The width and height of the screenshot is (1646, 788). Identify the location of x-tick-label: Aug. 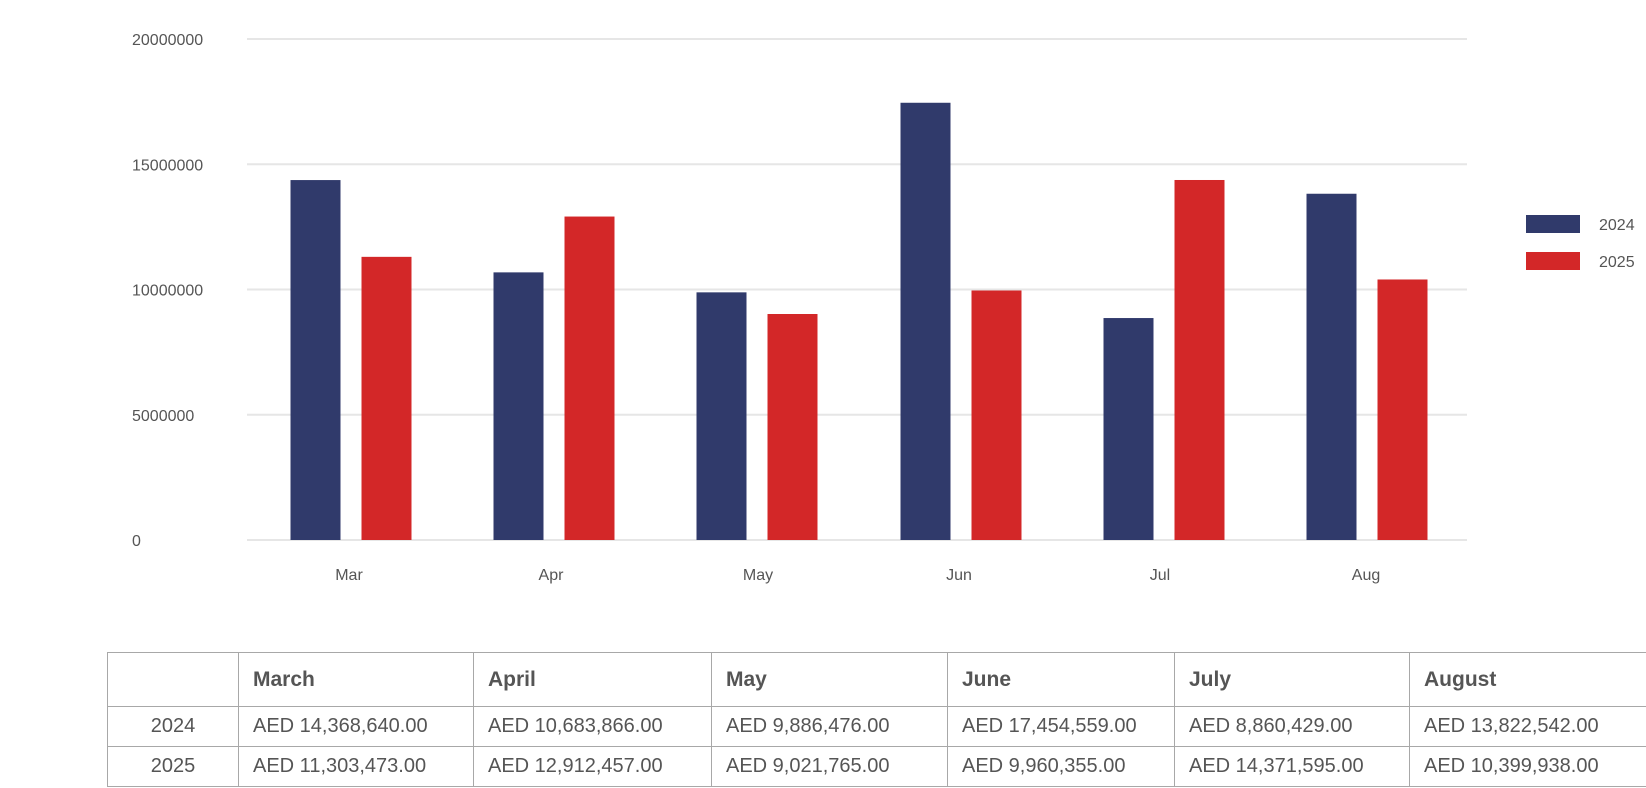
(1366, 575).